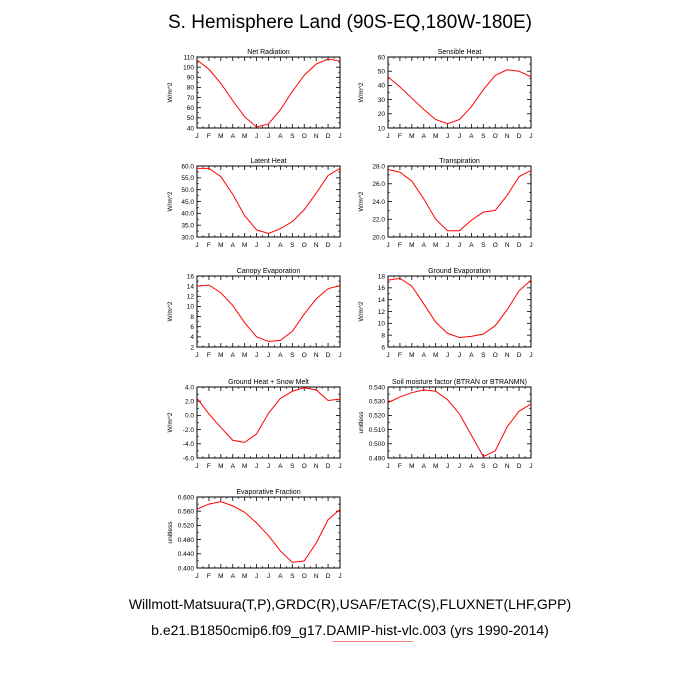 The width and height of the screenshot is (700, 700). I want to click on y-tick-label: 20, so click(382, 114).